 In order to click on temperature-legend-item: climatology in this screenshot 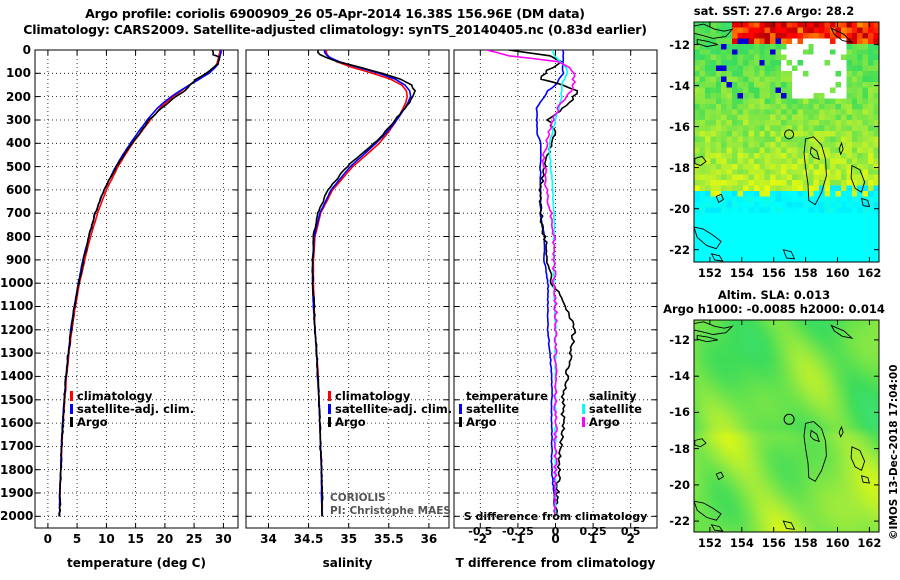, I will do `click(132, 396)`.